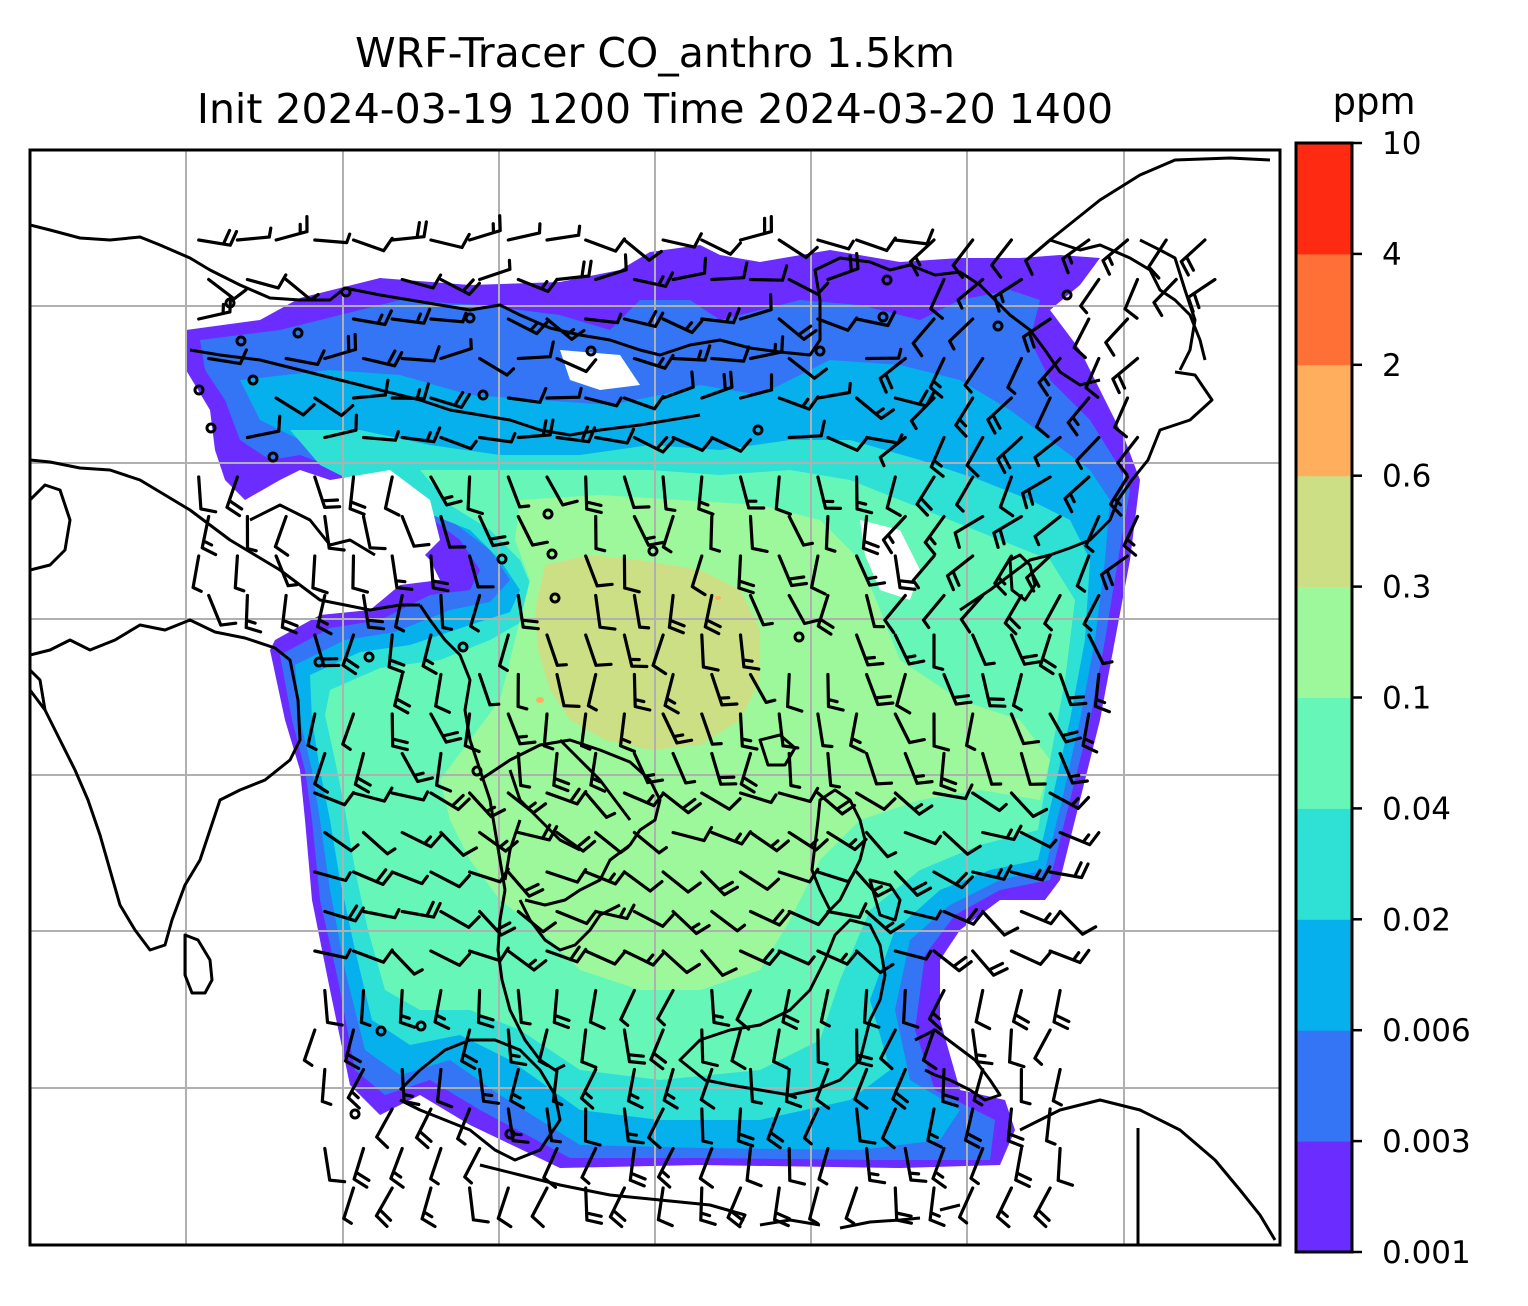  I want to click on colorbar-tick-label: 0.1, so click(1406, 699).